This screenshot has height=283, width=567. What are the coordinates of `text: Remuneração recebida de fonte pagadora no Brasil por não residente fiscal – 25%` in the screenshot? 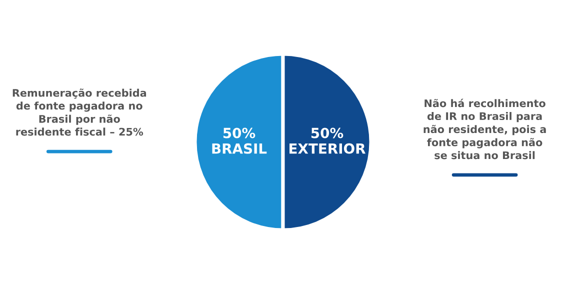 It's located at (79, 112).